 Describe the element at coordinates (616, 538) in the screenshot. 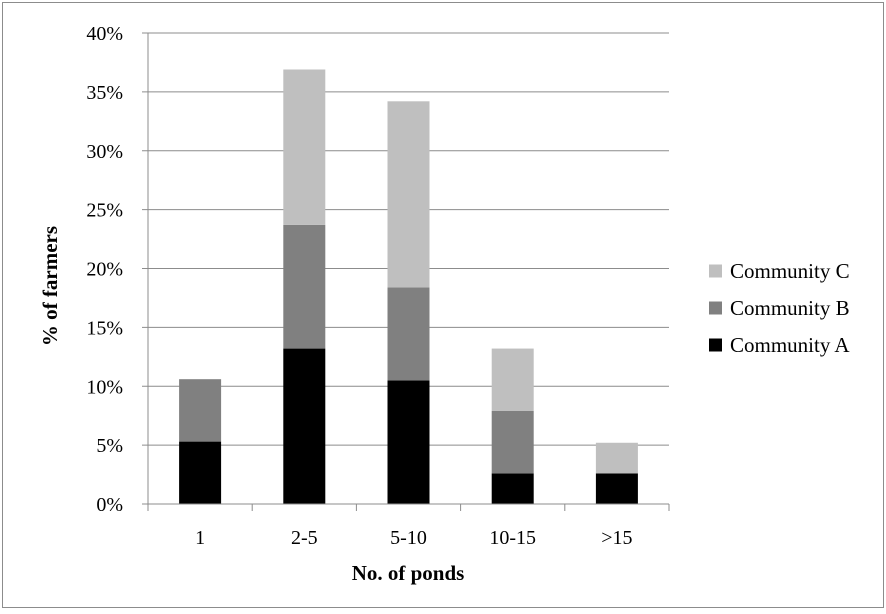

I see `x-tick-label: >15` at that location.